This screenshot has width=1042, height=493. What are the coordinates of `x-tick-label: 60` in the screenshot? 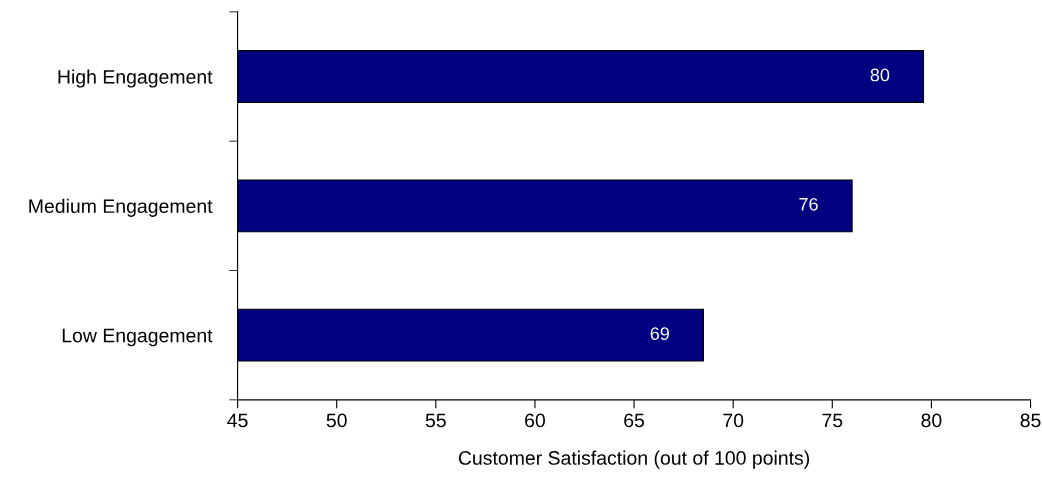 It's located at (535, 420).